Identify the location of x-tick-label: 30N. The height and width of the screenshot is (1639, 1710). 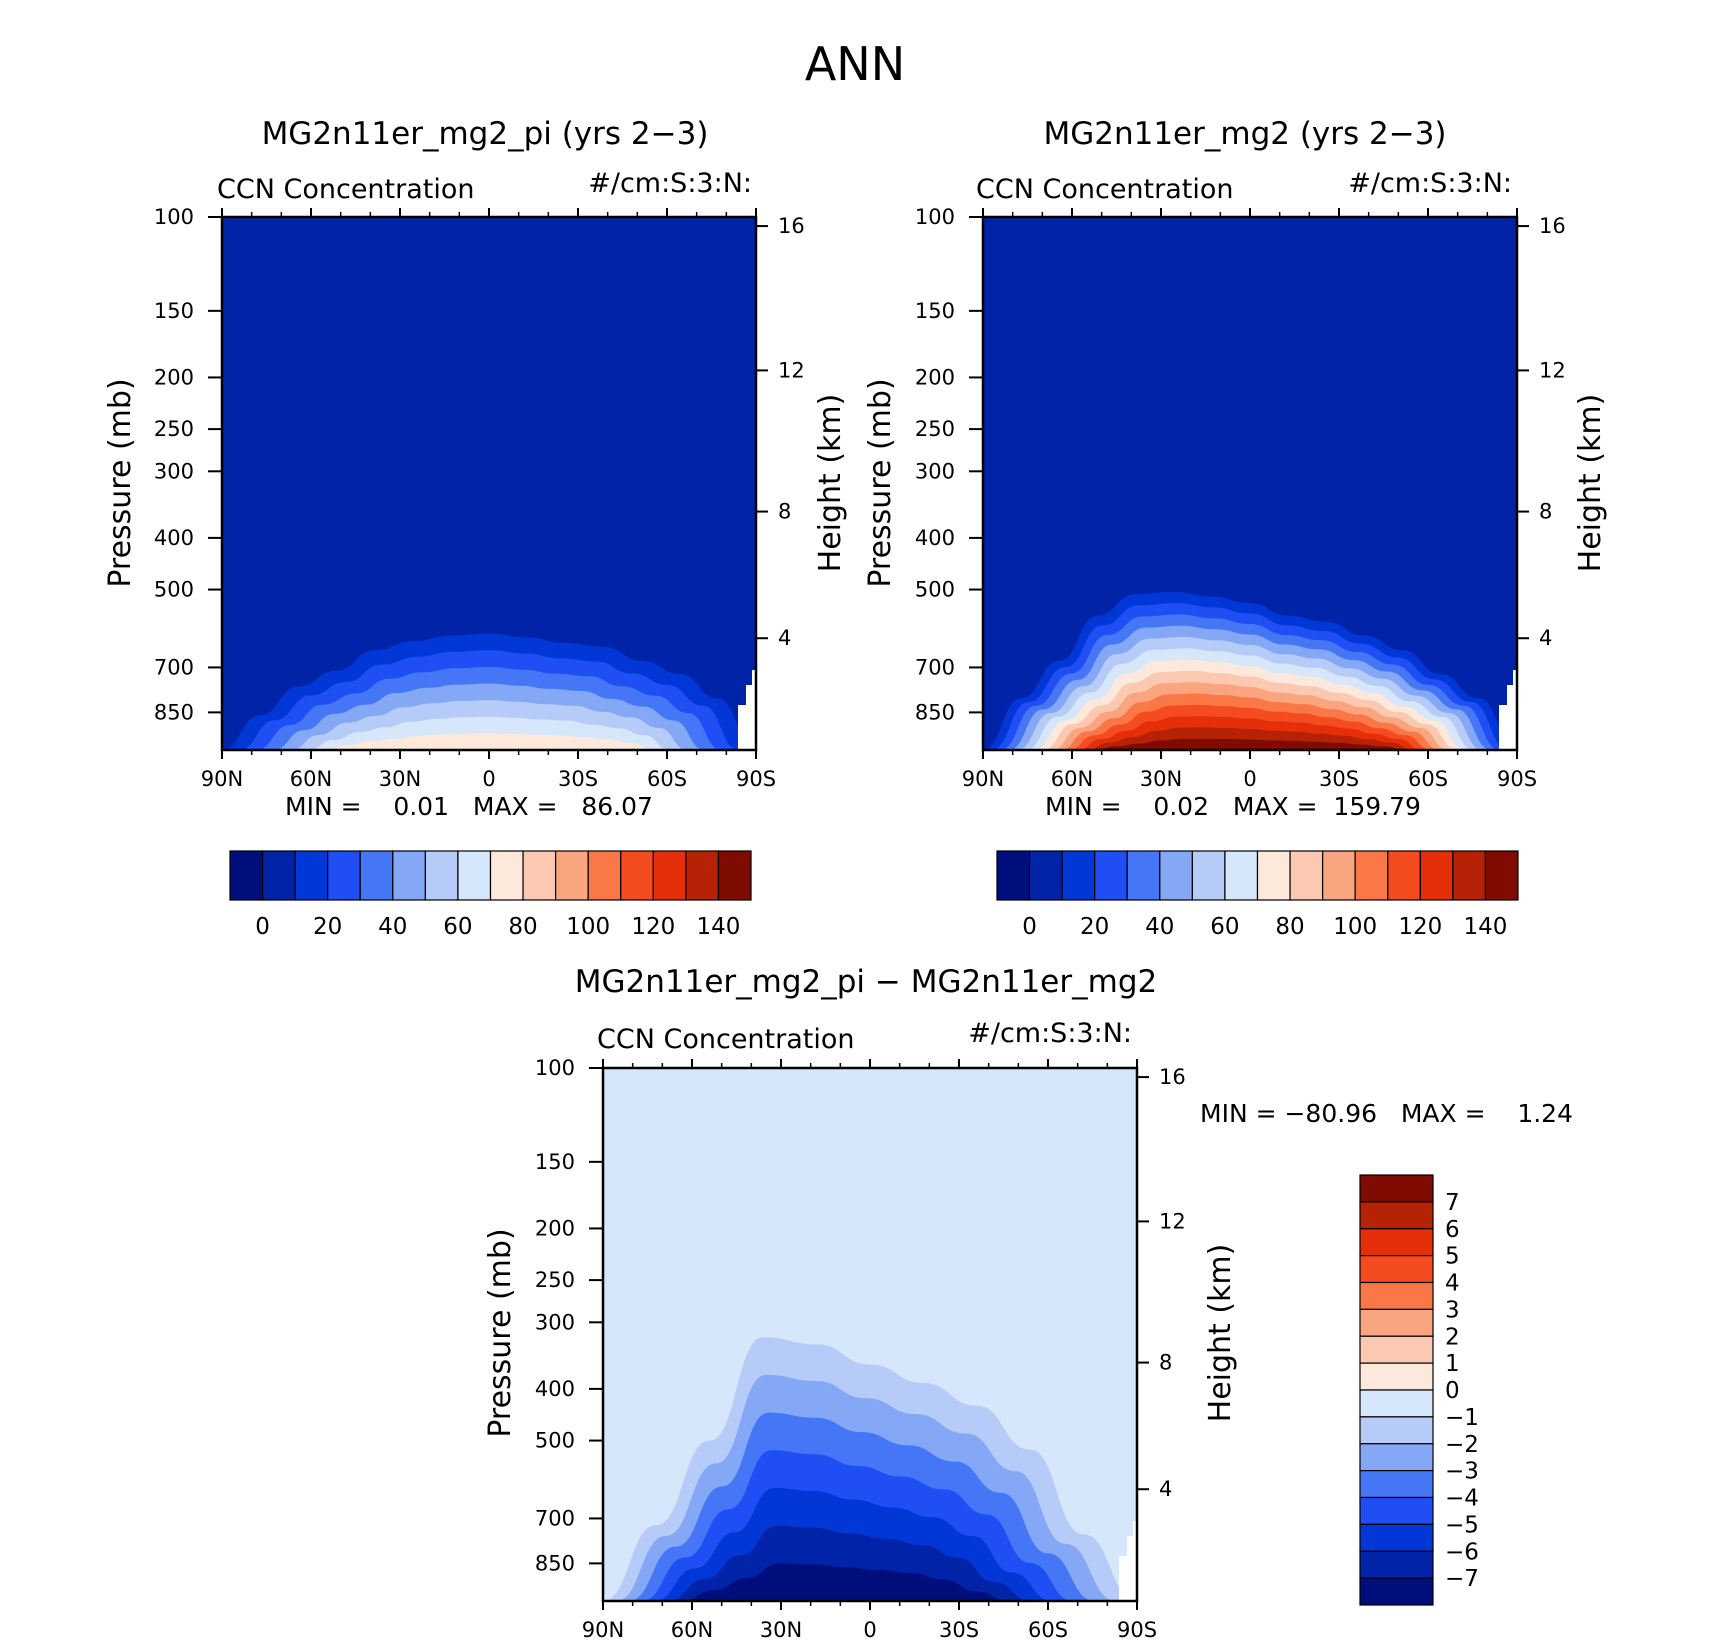
(1161, 779).